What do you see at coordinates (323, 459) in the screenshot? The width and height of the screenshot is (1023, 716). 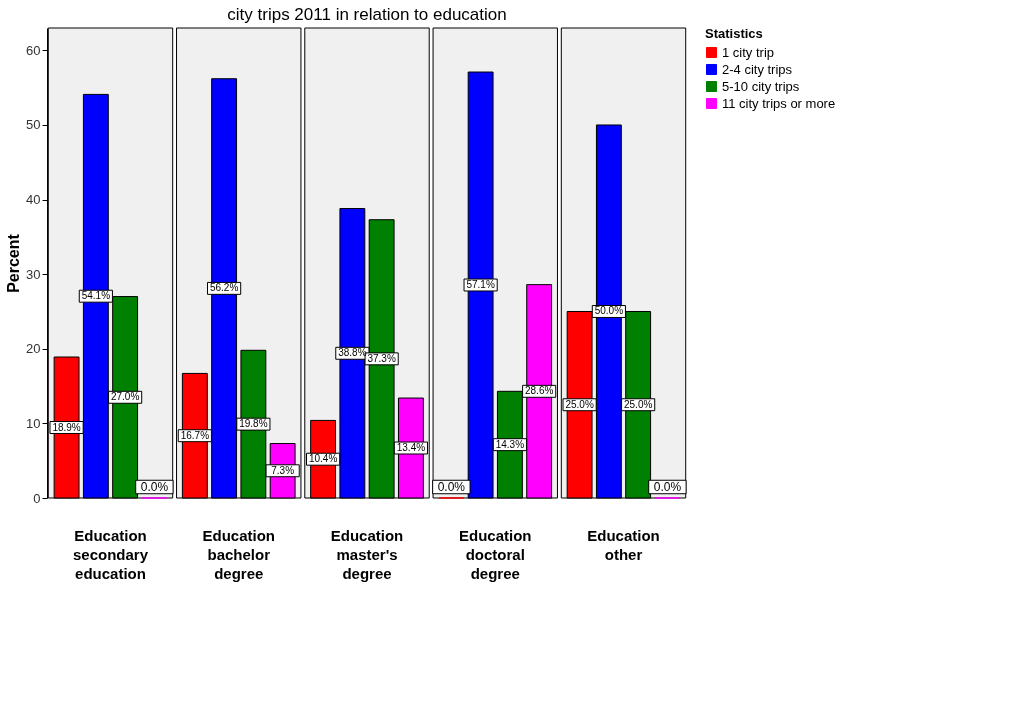 I see `data-label: 10.4%` at bounding box center [323, 459].